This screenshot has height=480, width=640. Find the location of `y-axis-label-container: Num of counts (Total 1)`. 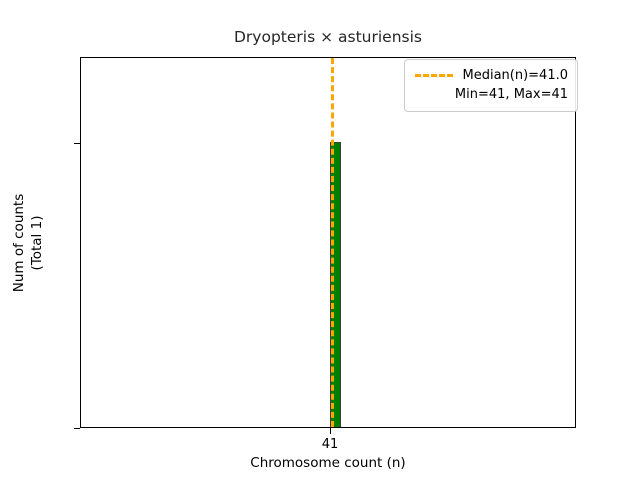

y-axis-label-container: Num of counts (Total 1) is located at coordinates (28, 242).